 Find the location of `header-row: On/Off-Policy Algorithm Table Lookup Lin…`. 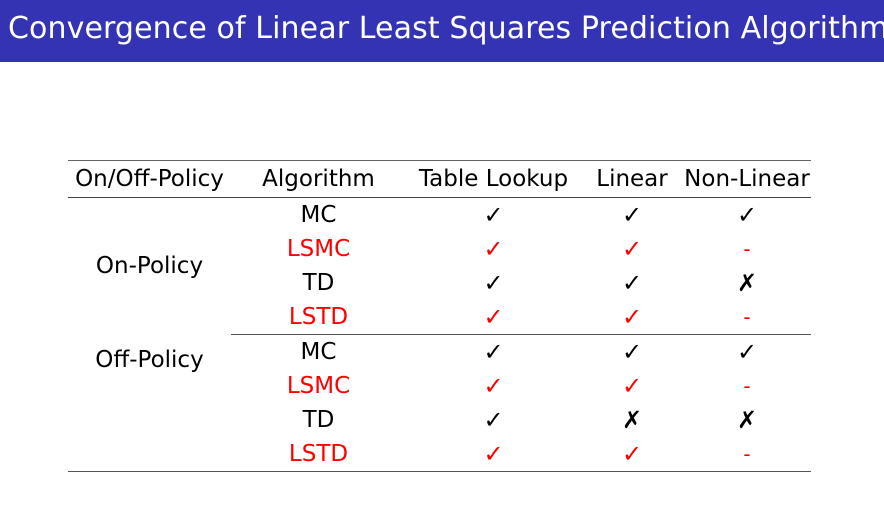

header-row: On/Off-Policy Algorithm Table Lookup Lin… is located at coordinates (439, 179).